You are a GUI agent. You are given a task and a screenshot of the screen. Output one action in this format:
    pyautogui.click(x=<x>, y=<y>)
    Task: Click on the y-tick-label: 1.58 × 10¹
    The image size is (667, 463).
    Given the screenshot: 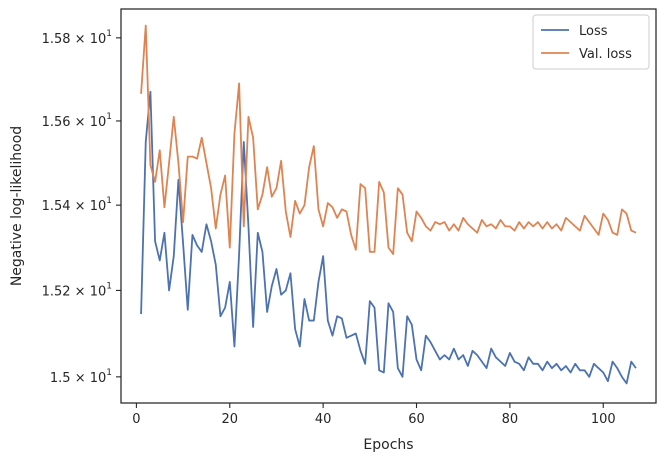 What is the action you would take?
    pyautogui.click(x=77, y=38)
    